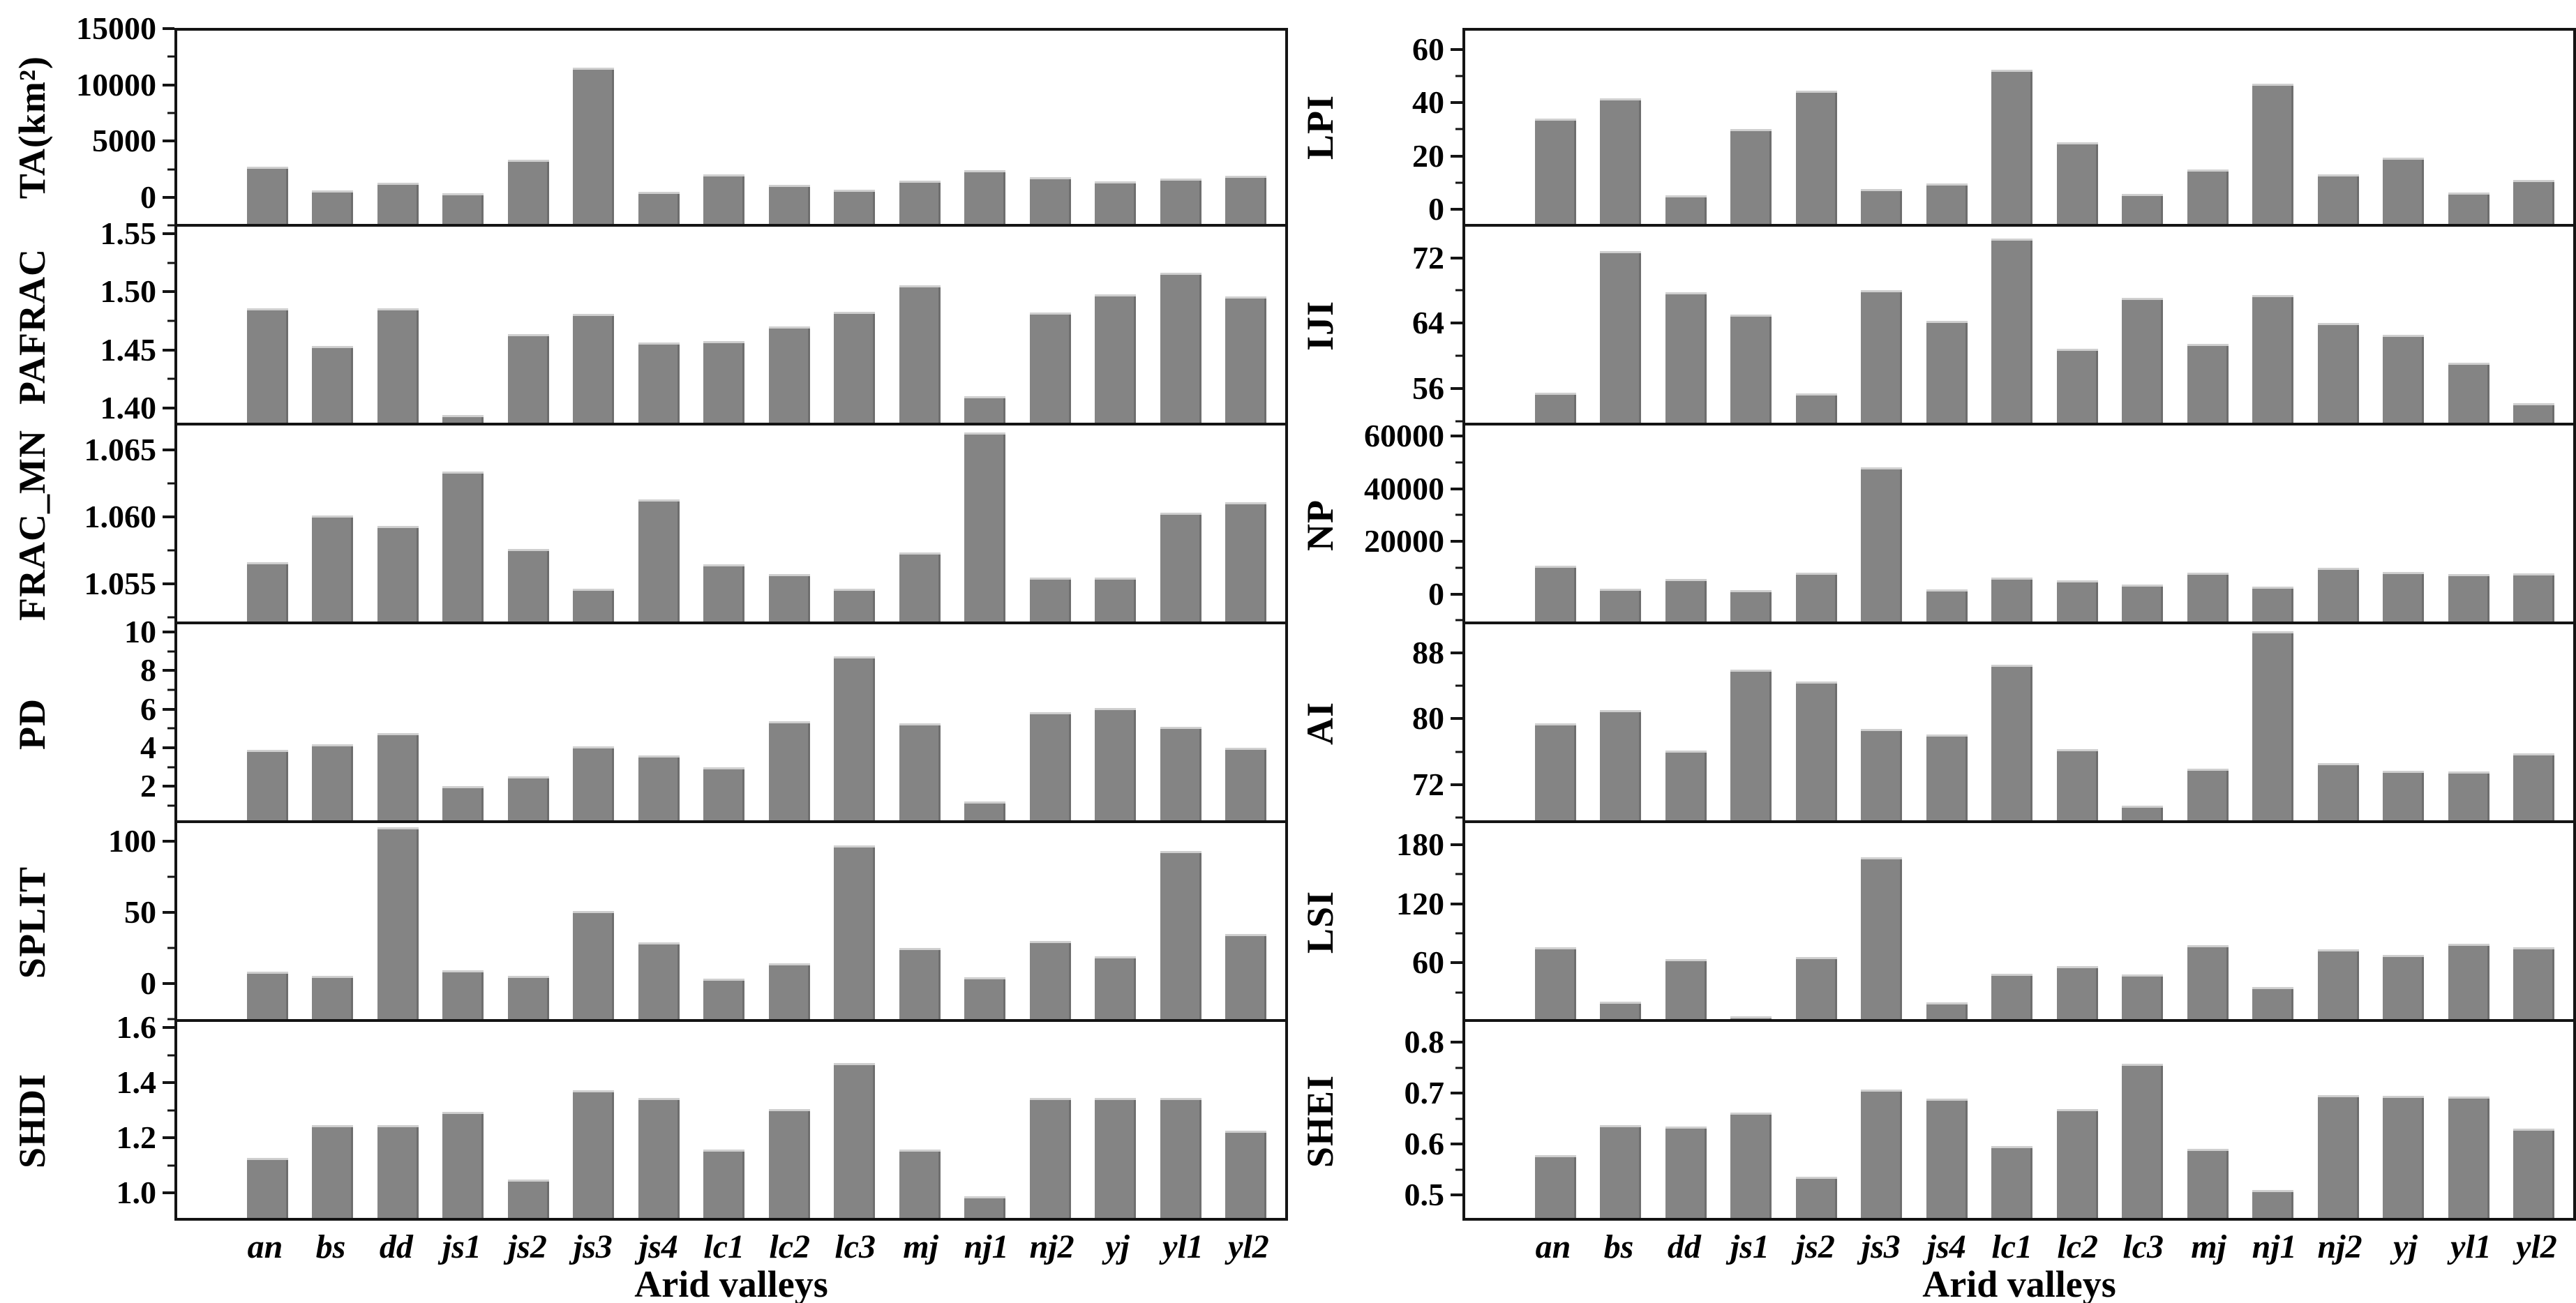  Describe the element at coordinates (1816, 157) in the screenshot. I see `bar-LPI-js2` at that location.